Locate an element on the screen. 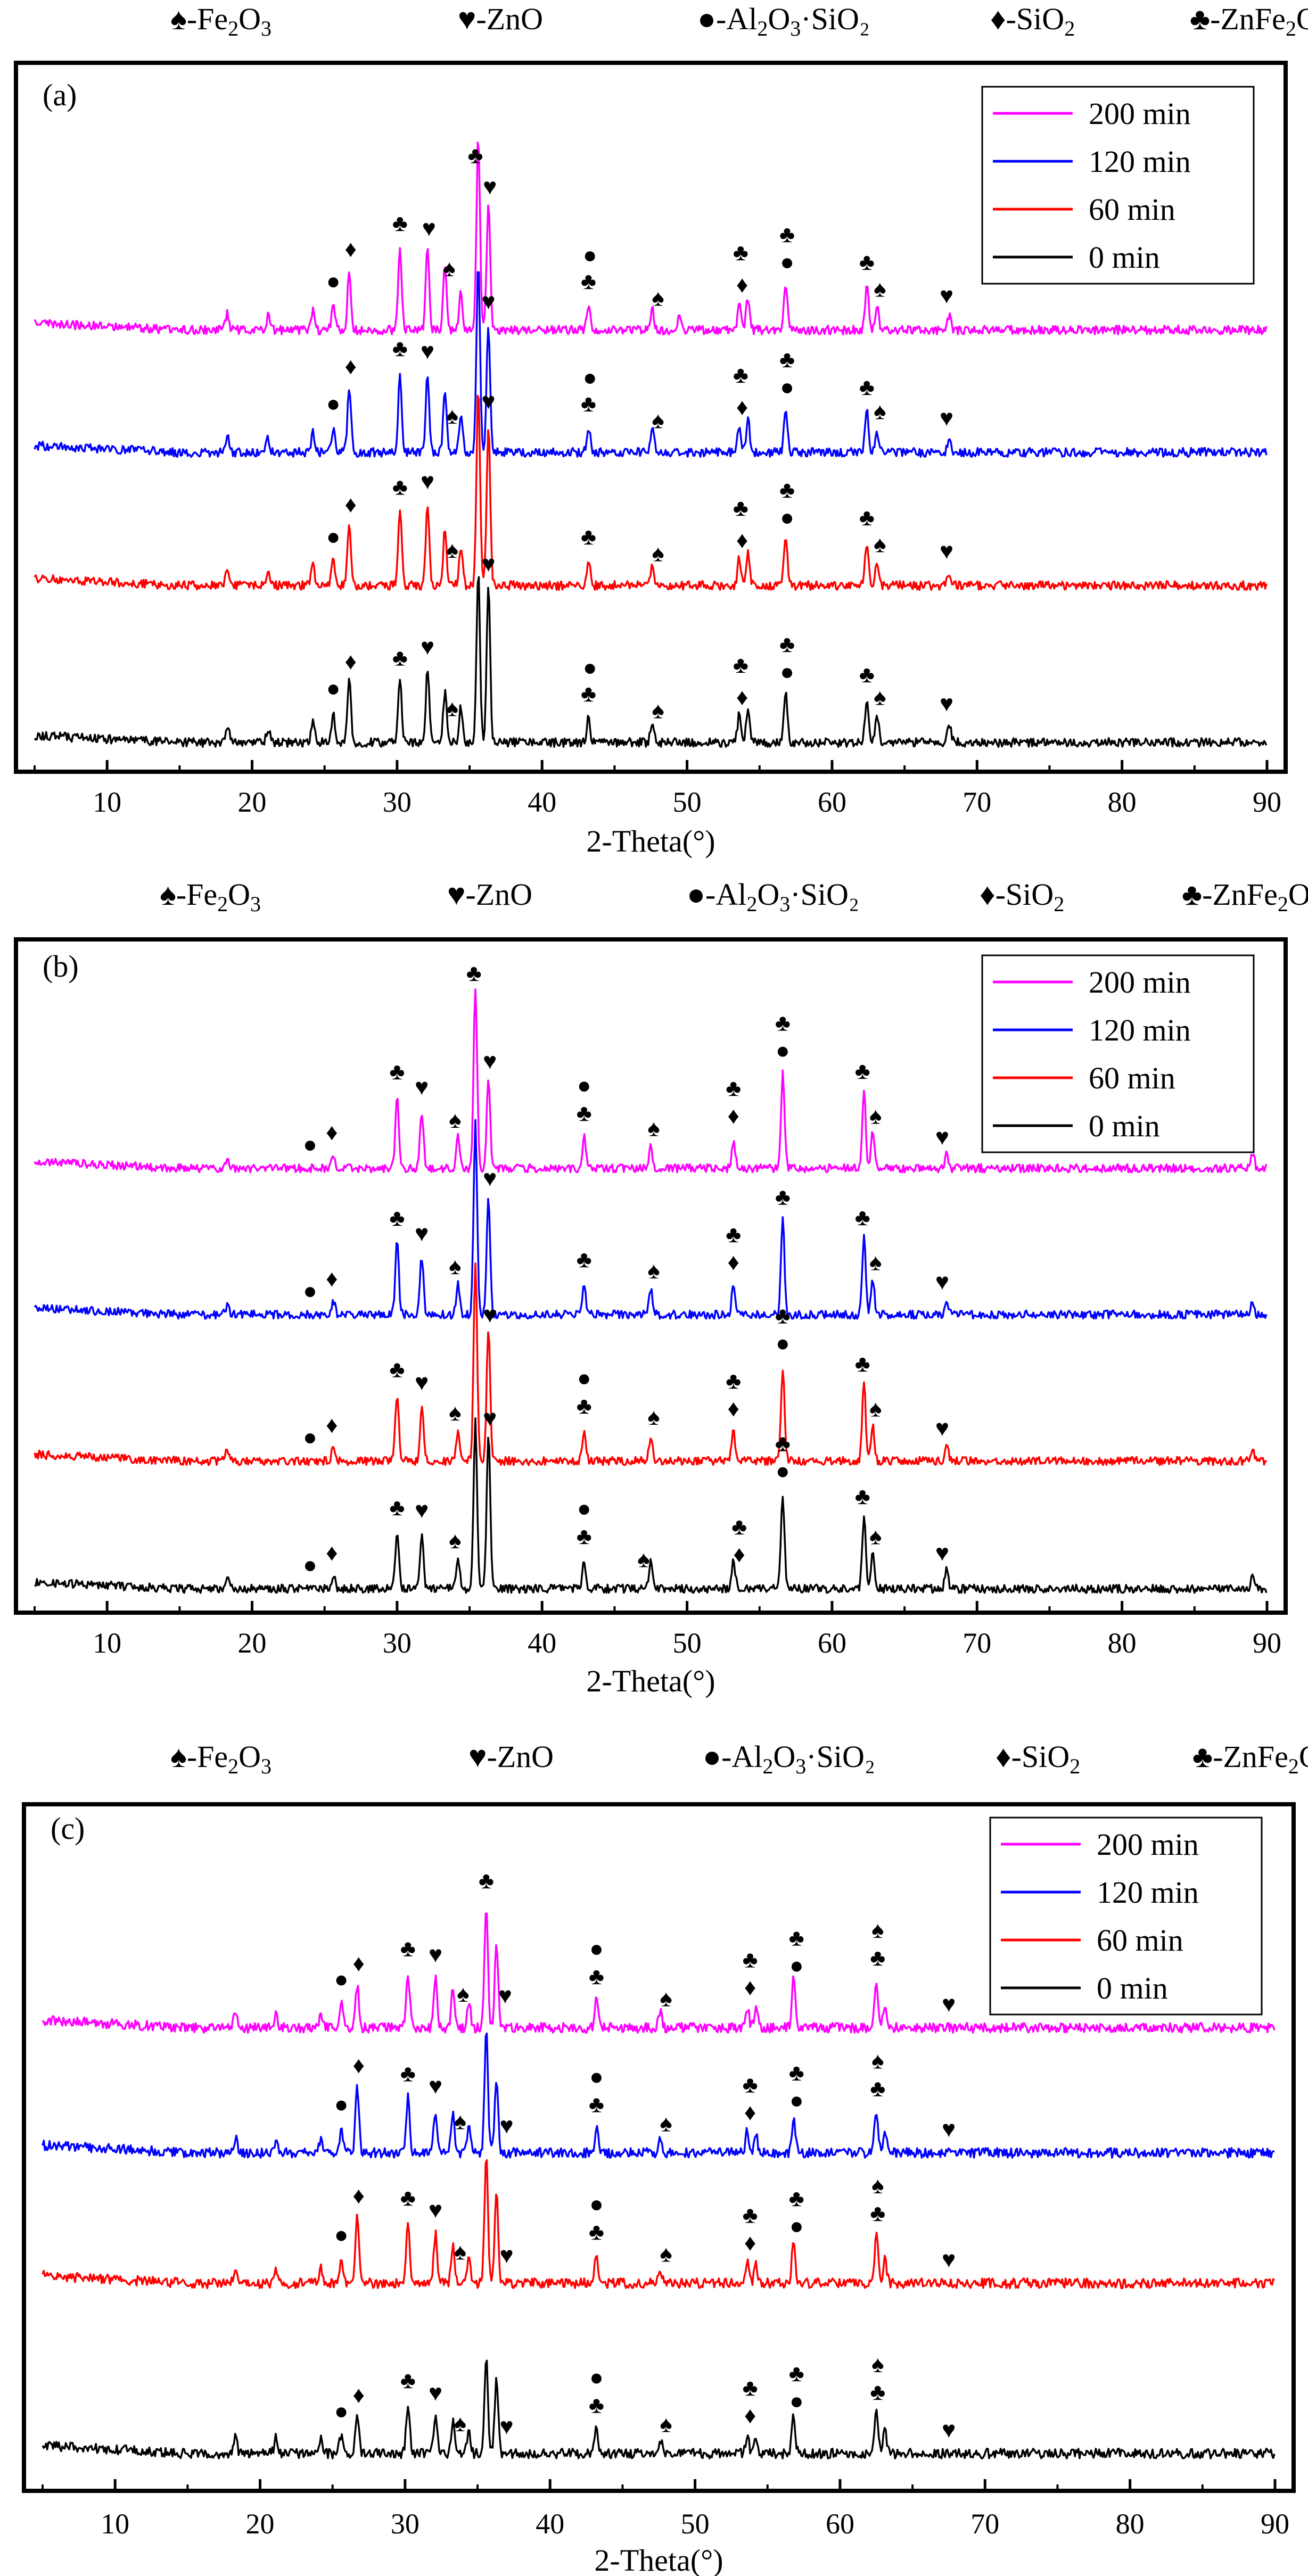  legend-box is located at coordinates (1118, 186).